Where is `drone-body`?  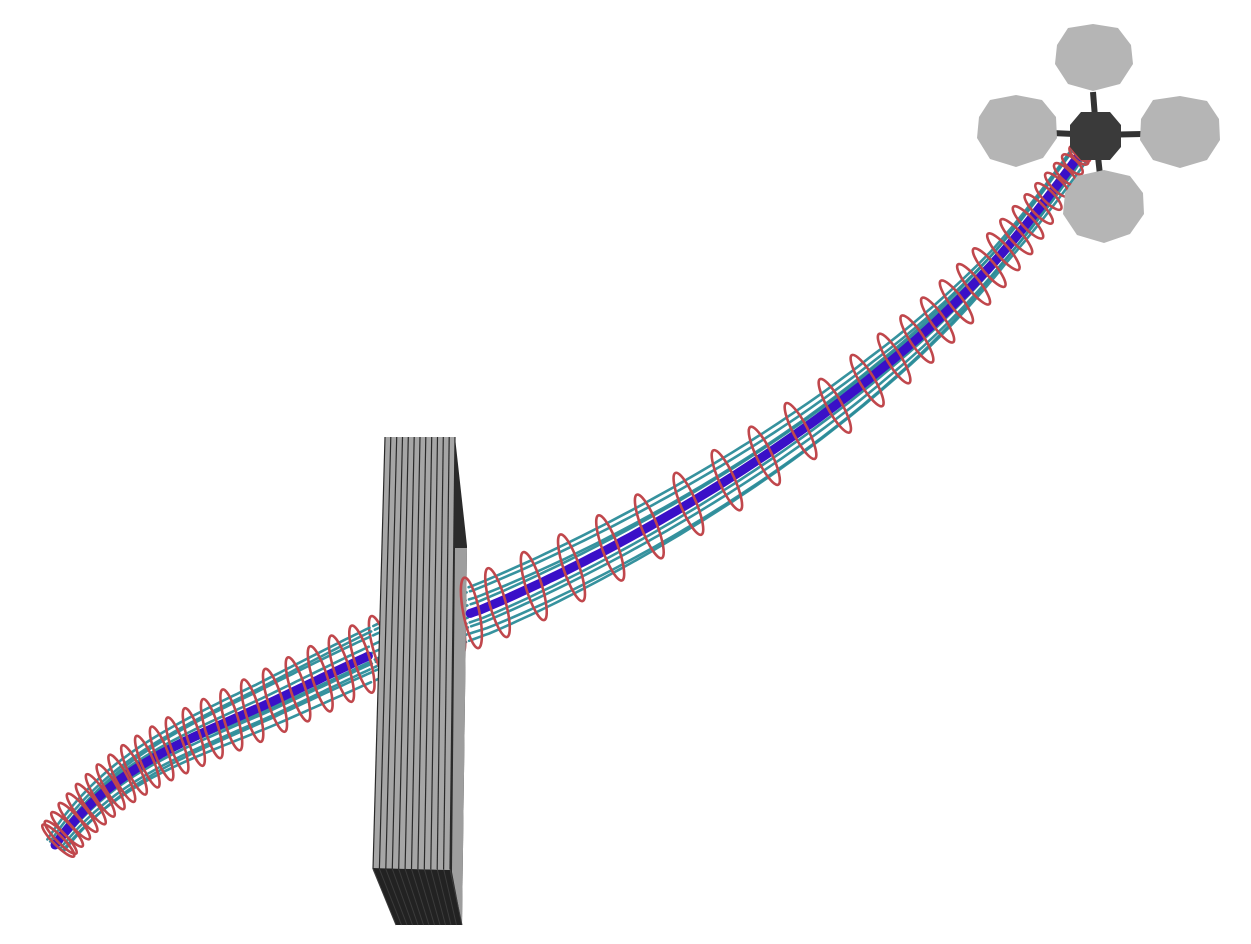
drone-body is located at coordinates (1095, 136).